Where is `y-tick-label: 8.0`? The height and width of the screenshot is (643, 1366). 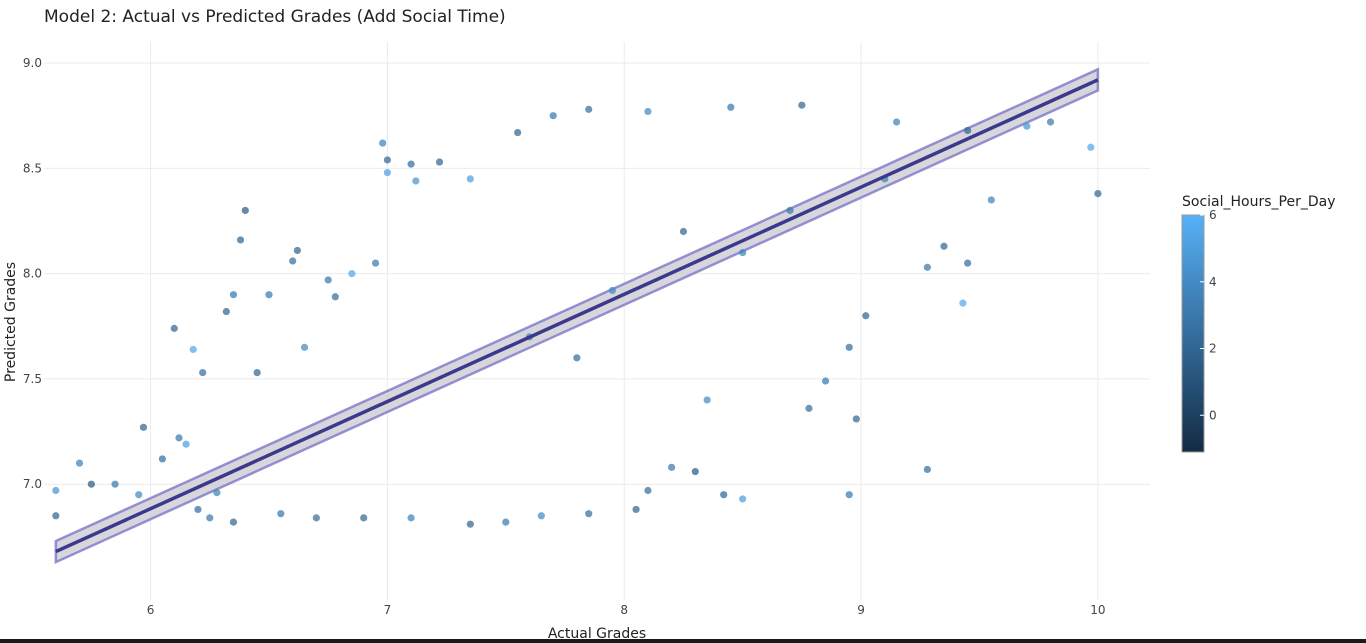 y-tick-label: 8.0 is located at coordinates (32, 274).